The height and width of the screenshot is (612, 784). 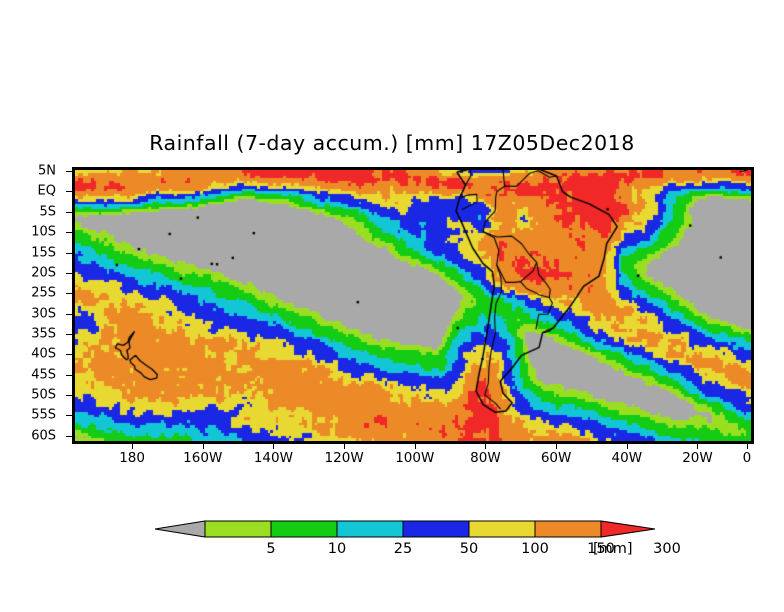 What do you see at coordinates (43, 334) in the screenshot?
I see `y-axis-tick-label: 35S` at bounding box center [43, 334].